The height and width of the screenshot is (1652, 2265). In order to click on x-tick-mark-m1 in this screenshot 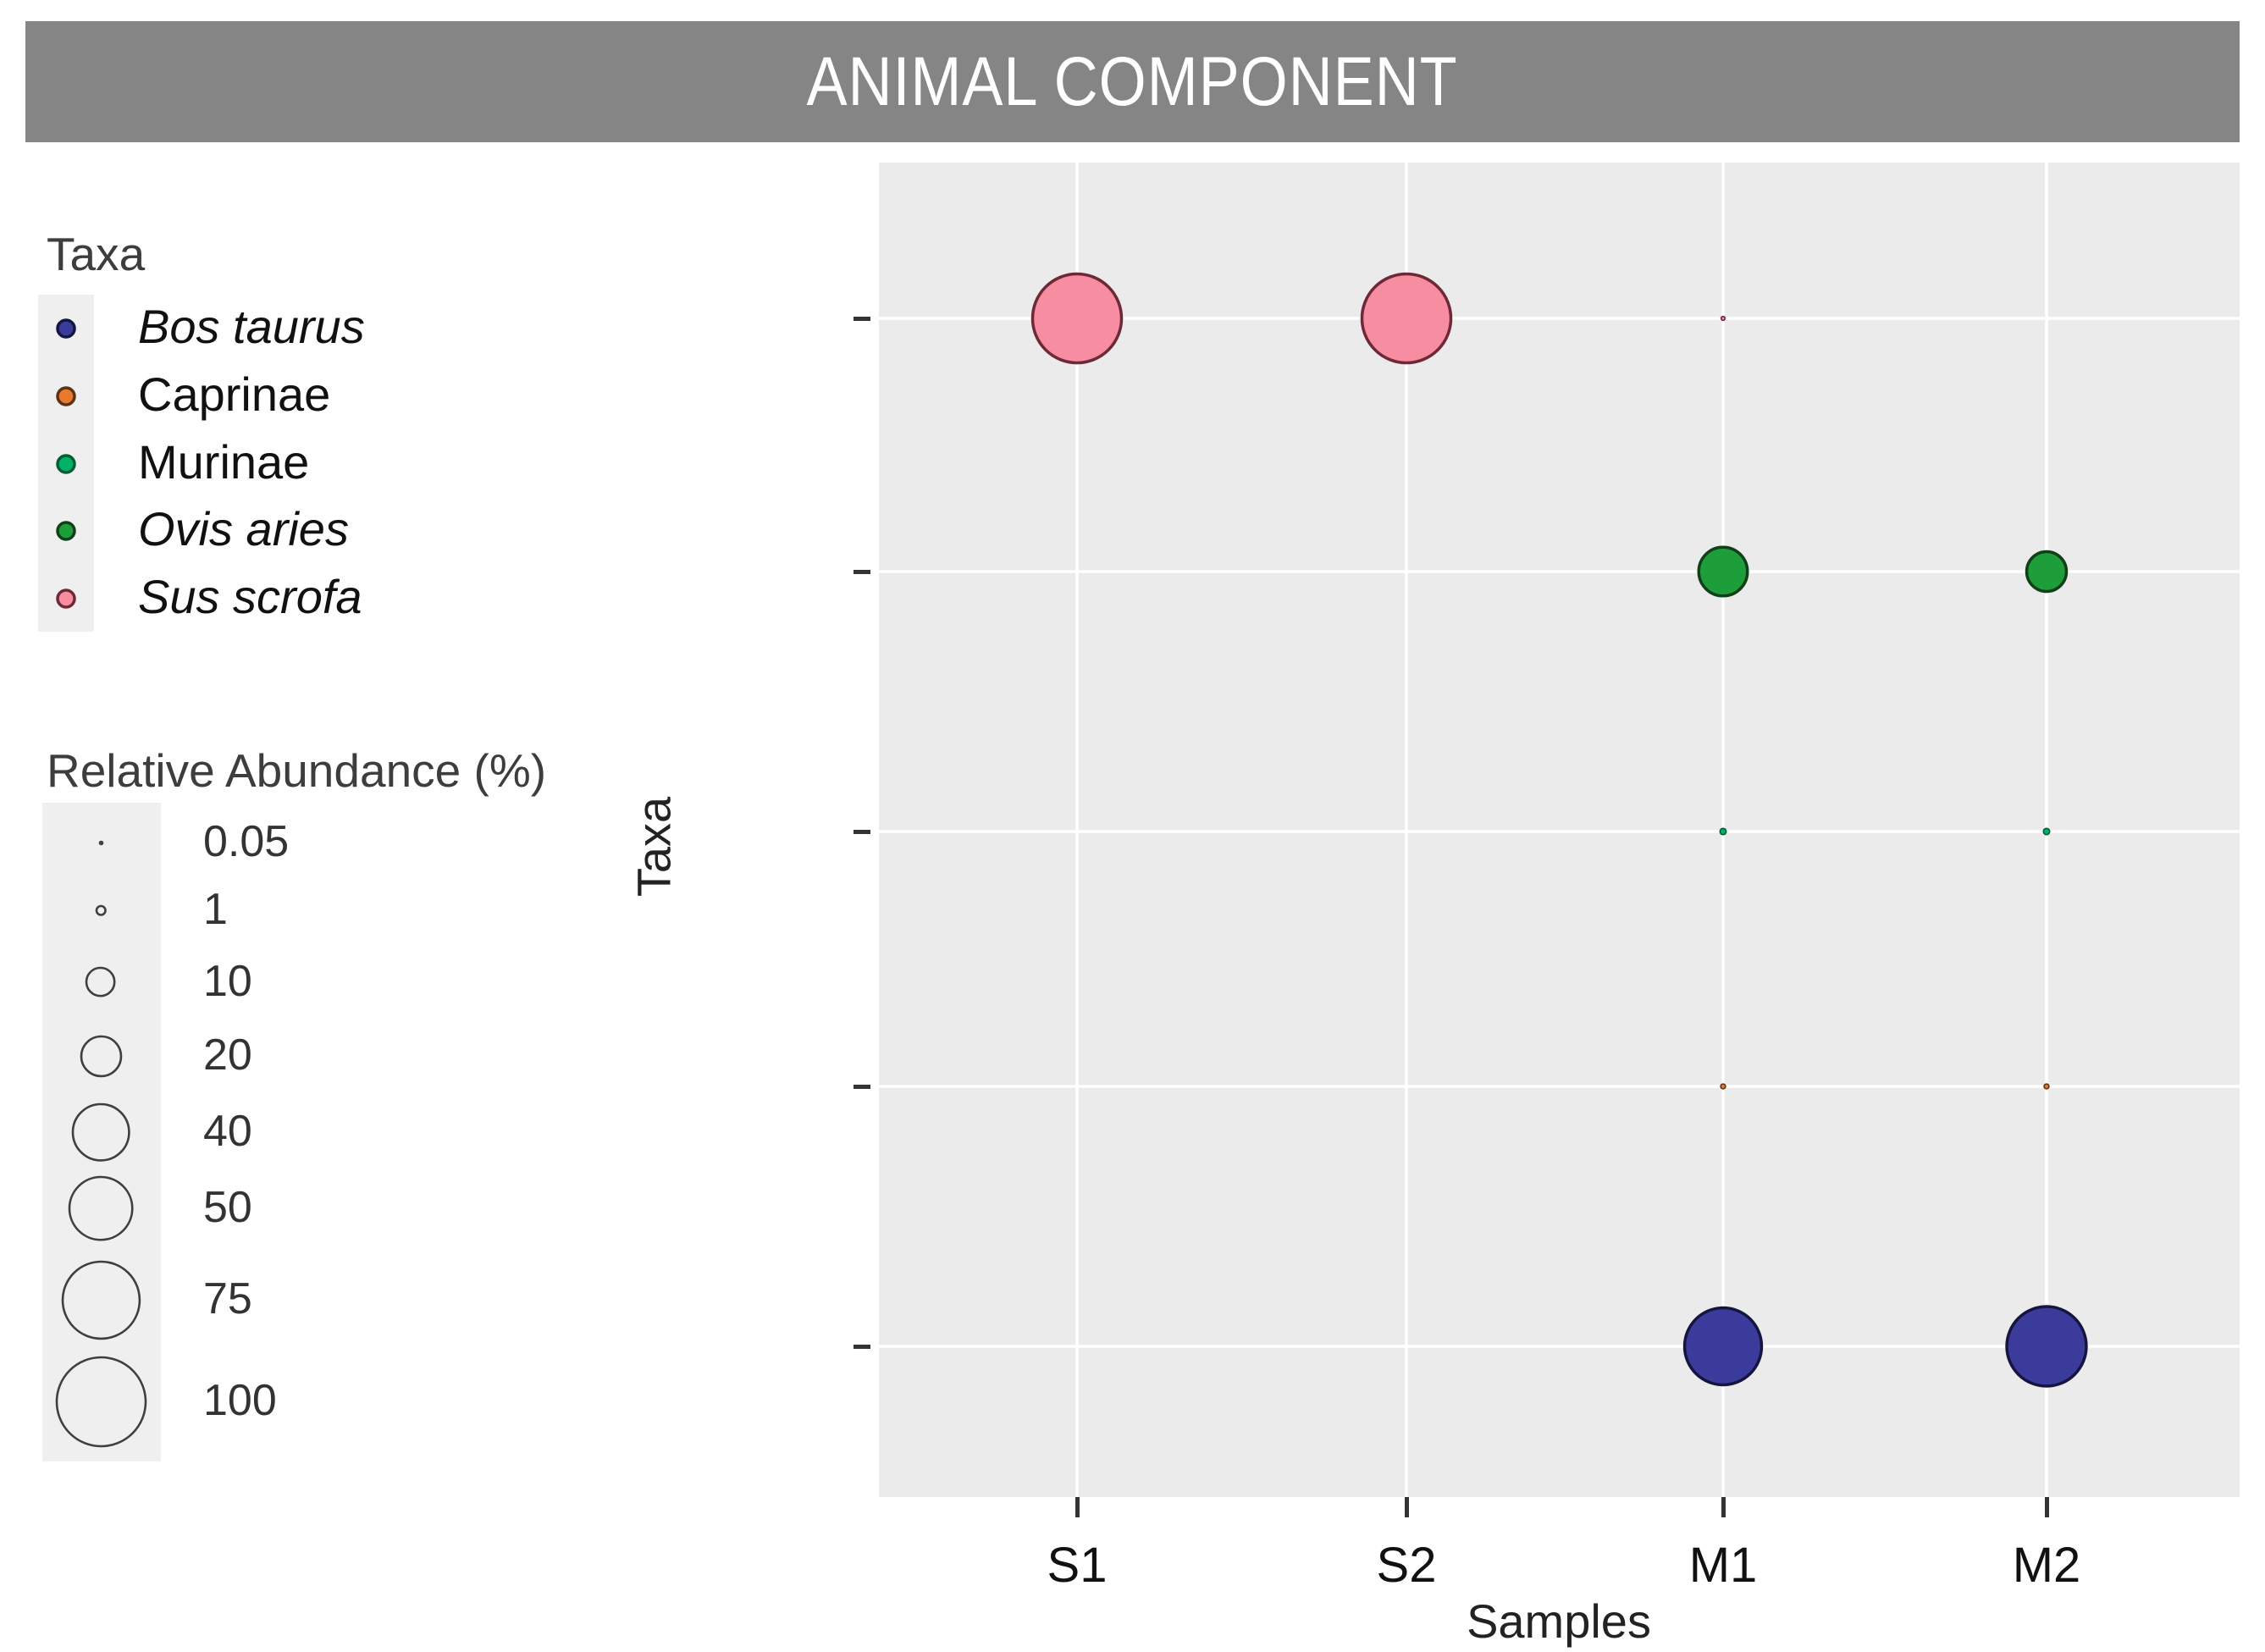, I will do `click(1724, 1507)`.